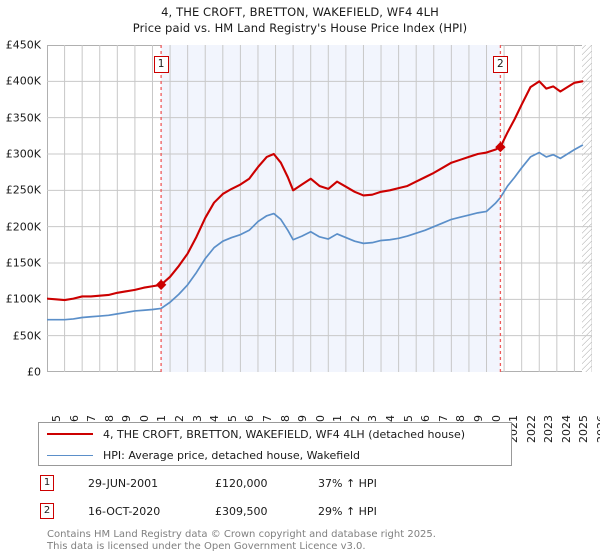 This screenshot has width=600, height=560. I want to click on transaction-price: £309,500, so click(241, 511).